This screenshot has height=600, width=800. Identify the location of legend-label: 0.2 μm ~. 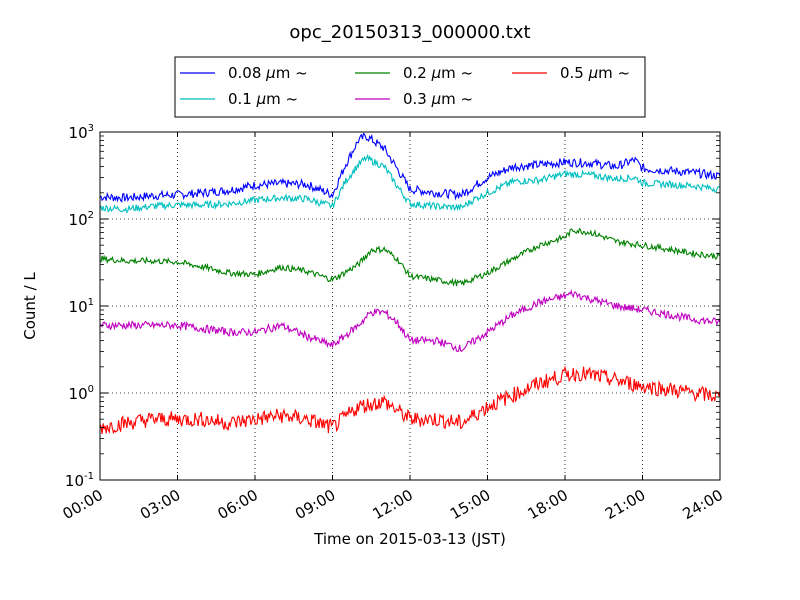
(438, 73).